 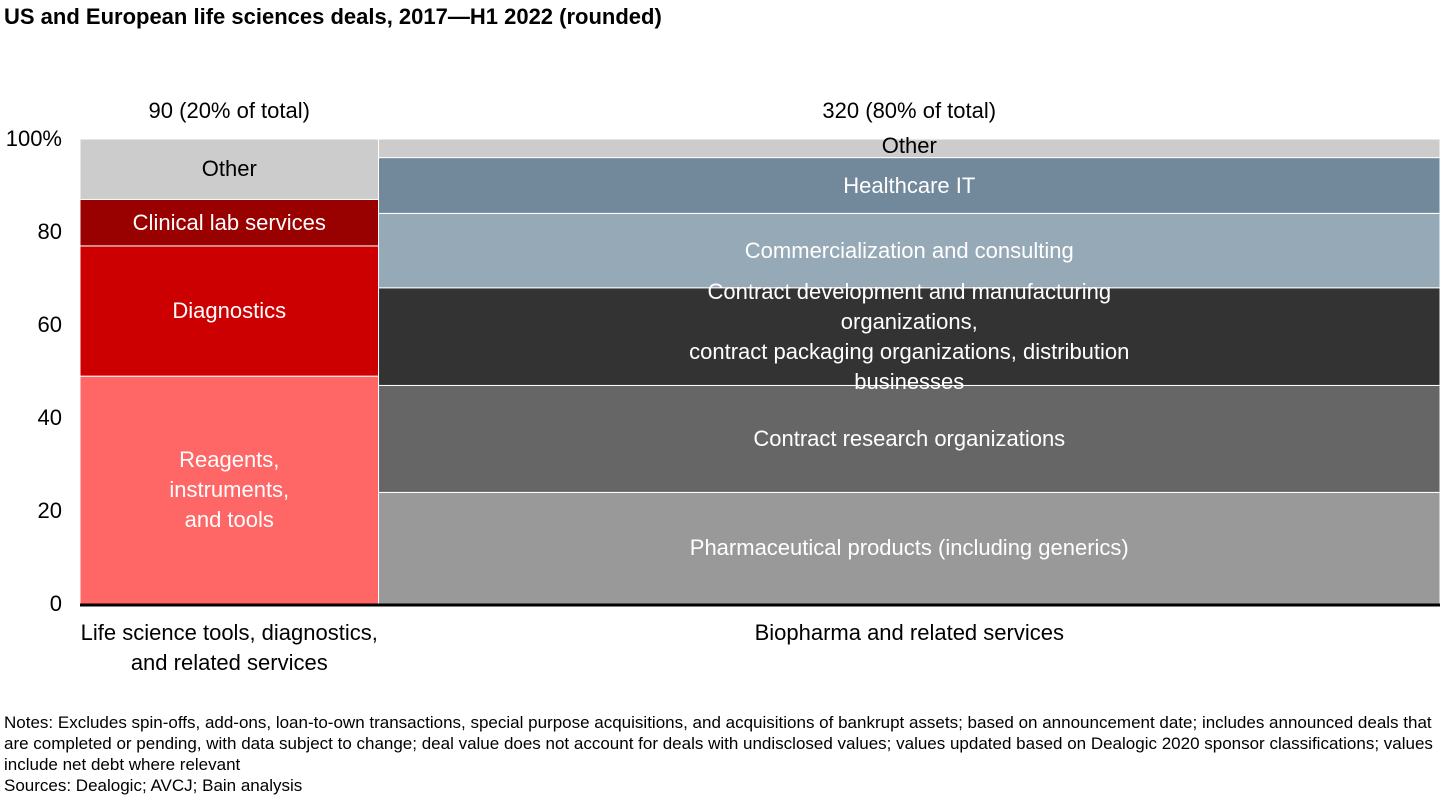 What do you see at coordinates (33, 138) in the screenshot?
I see `y-tick-label: 100%` at bounding box center [33, 138].